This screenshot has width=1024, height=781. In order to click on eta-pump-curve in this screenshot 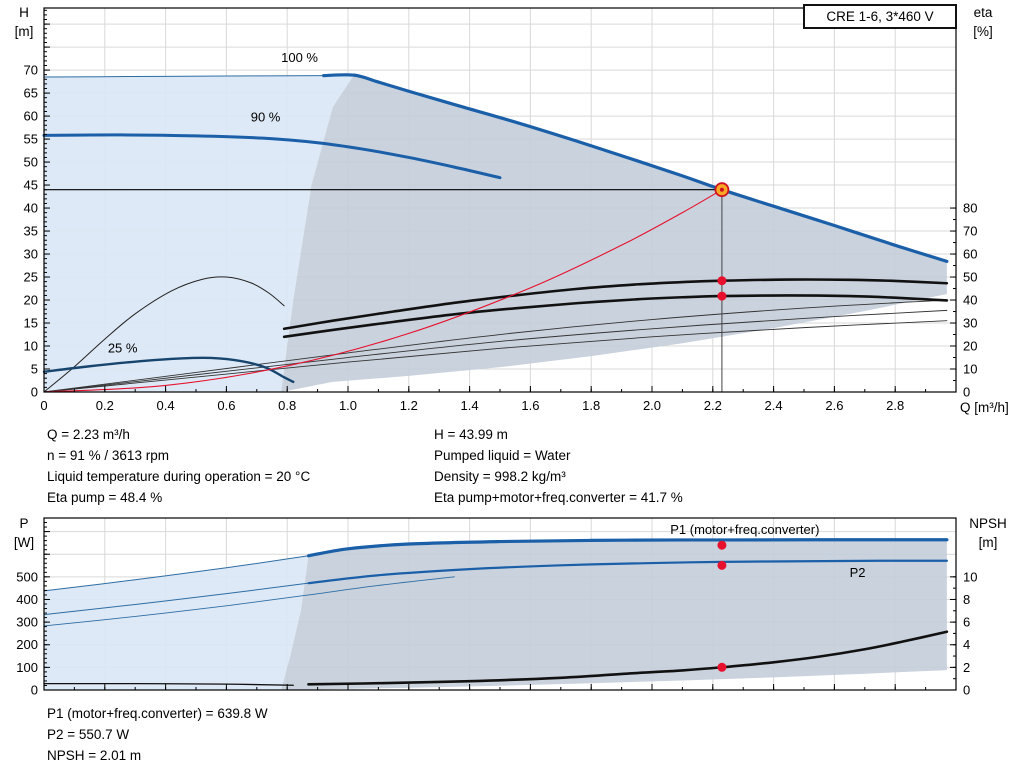, I will do `click(615, 304)`.